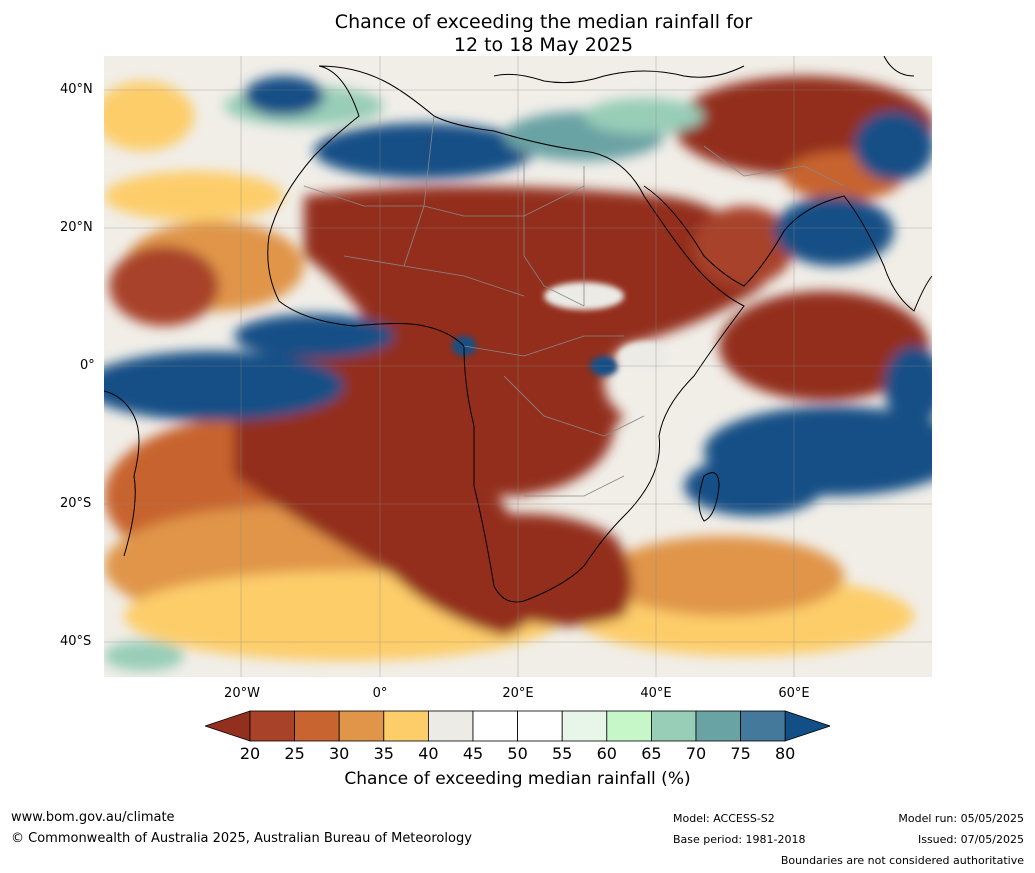 Image resolution: width=1035 pixels, height=873 pixels. Describe the element at coordinates (970, 839) in the screenshot. I see `issued-date: Issued: 07/05/2025` at that location.